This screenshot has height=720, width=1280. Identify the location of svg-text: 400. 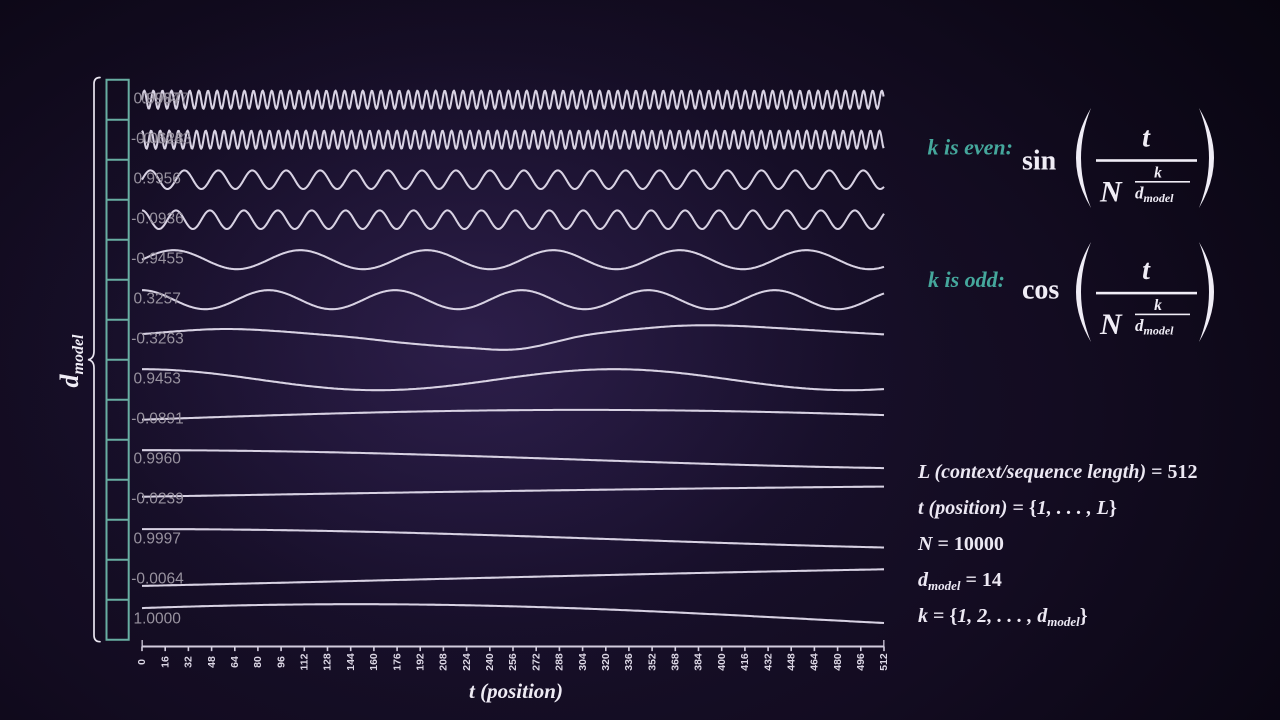
(722, 662).